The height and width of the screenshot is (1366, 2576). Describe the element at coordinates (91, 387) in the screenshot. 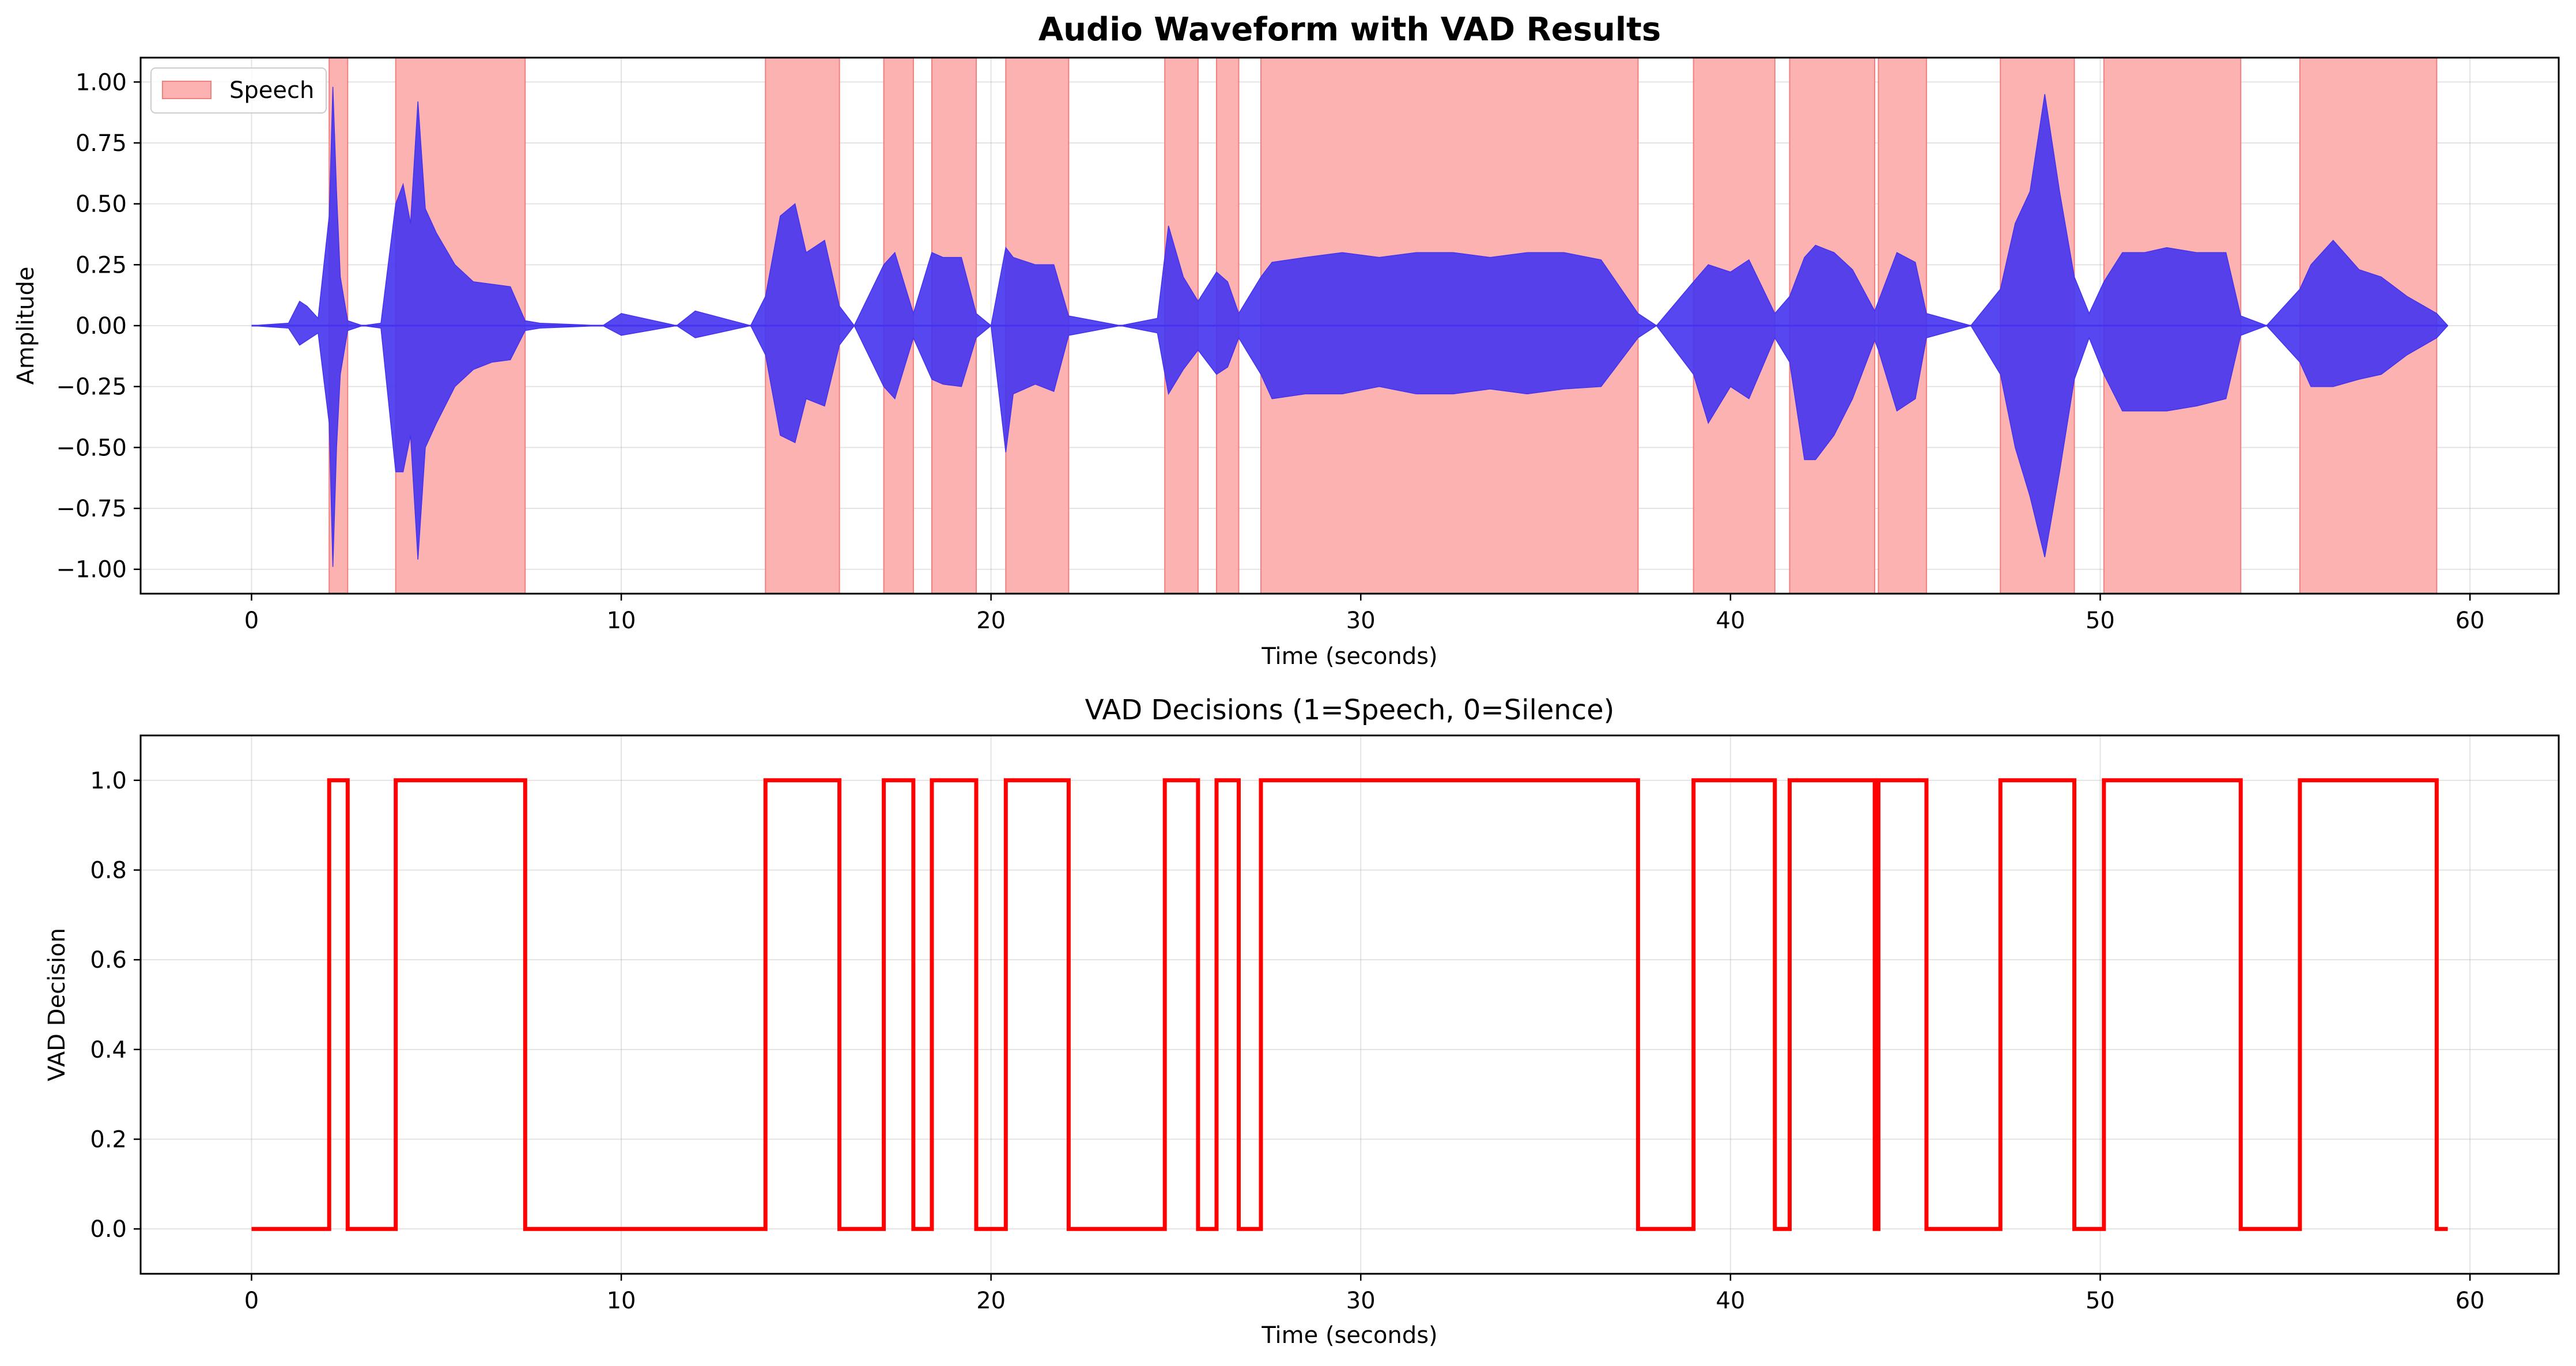

I see `waveform-y-tick-label: −0.25` at that location.